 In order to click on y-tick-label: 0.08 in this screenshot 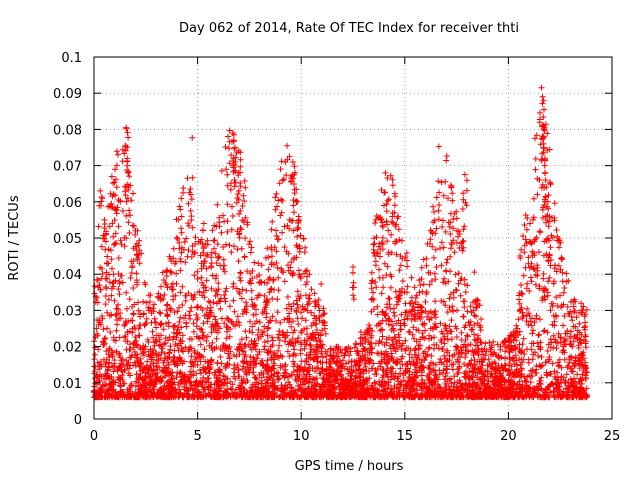, I will do `click(67, 130)`.